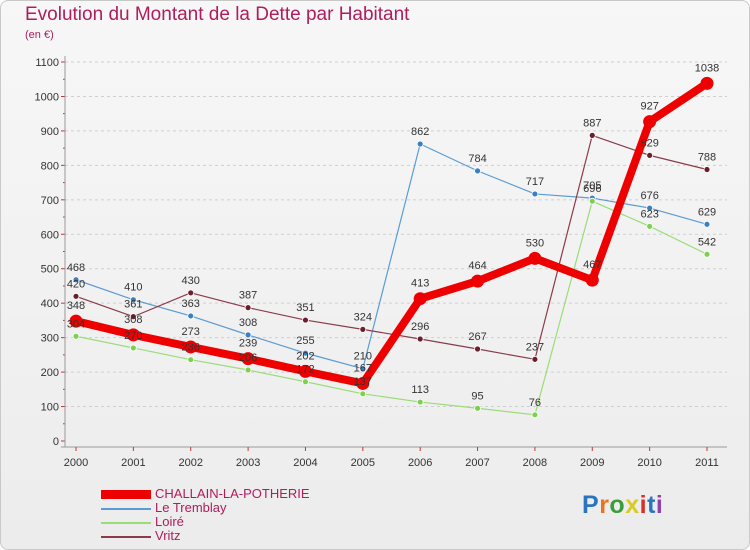 The height and width of the screenshot is (550, 750). I want to click on data-label-loir: 76, so click(535, 403).